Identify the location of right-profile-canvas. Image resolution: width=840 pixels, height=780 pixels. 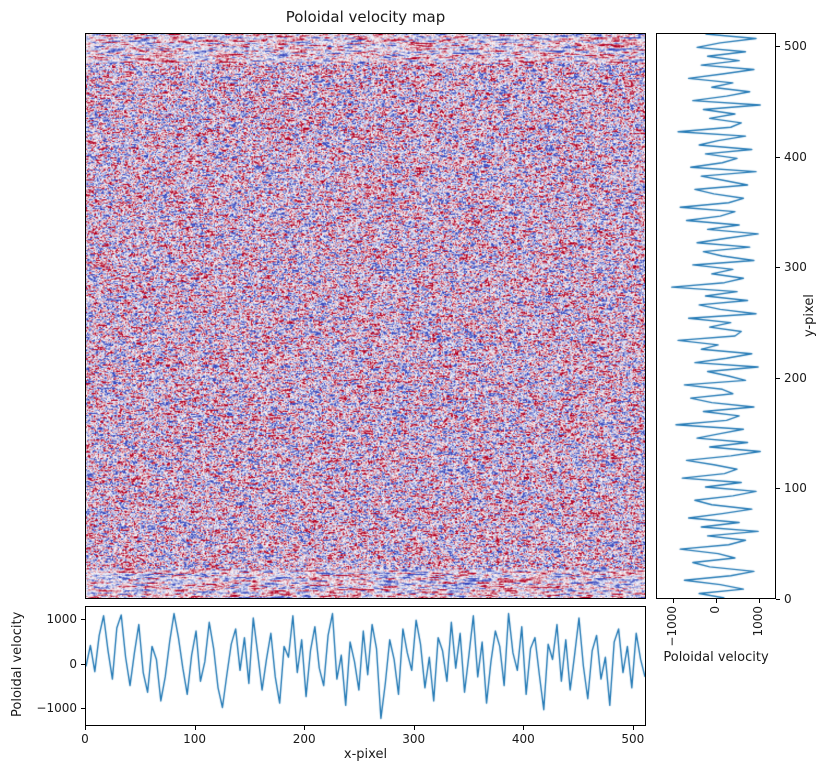
(716, 316).